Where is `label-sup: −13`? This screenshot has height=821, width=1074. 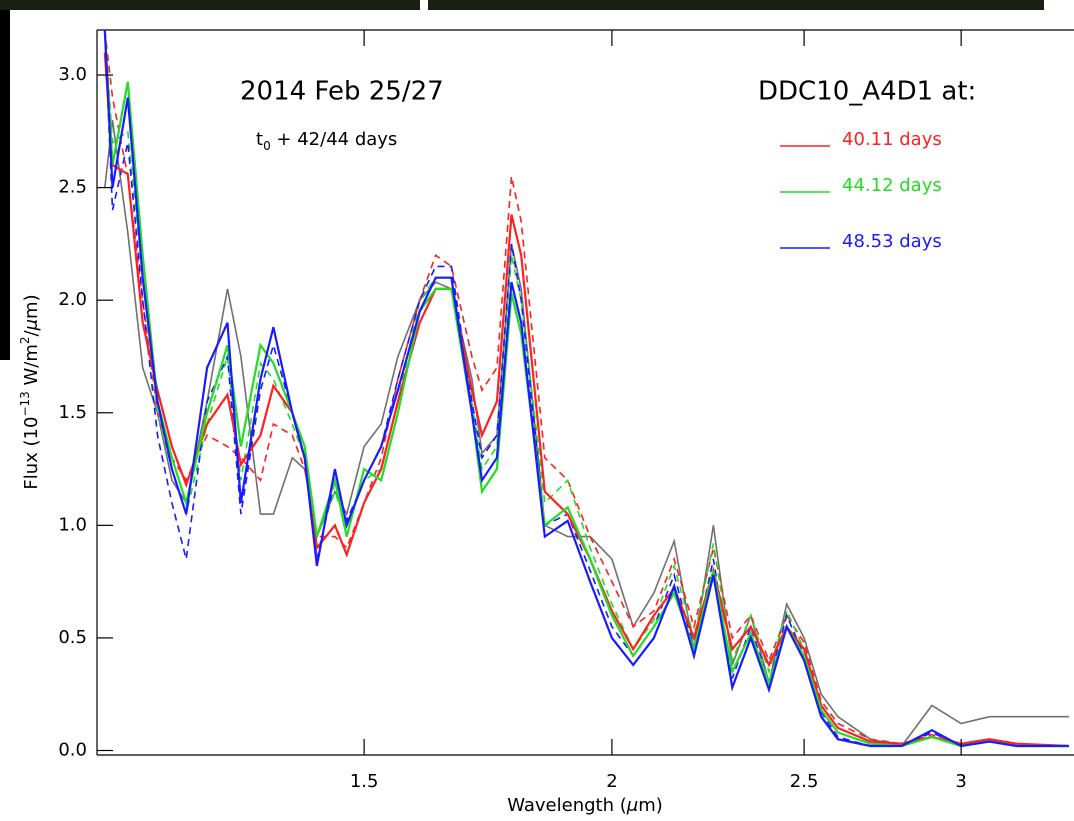
label-sup: −13 is located at coordinates (25, 403).